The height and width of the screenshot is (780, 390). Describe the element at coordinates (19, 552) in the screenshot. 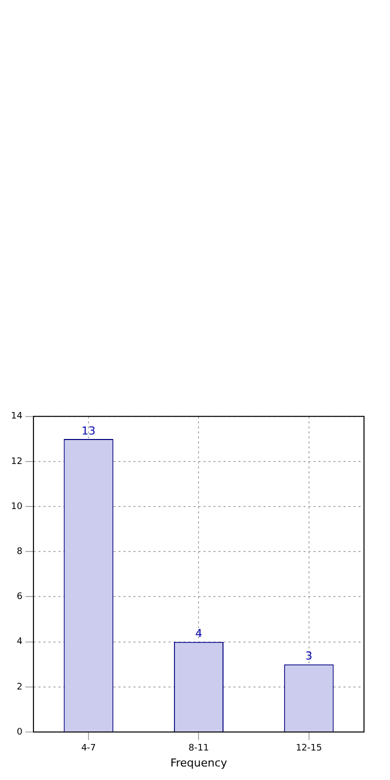

I see `y-tick-label: 8` at that location.